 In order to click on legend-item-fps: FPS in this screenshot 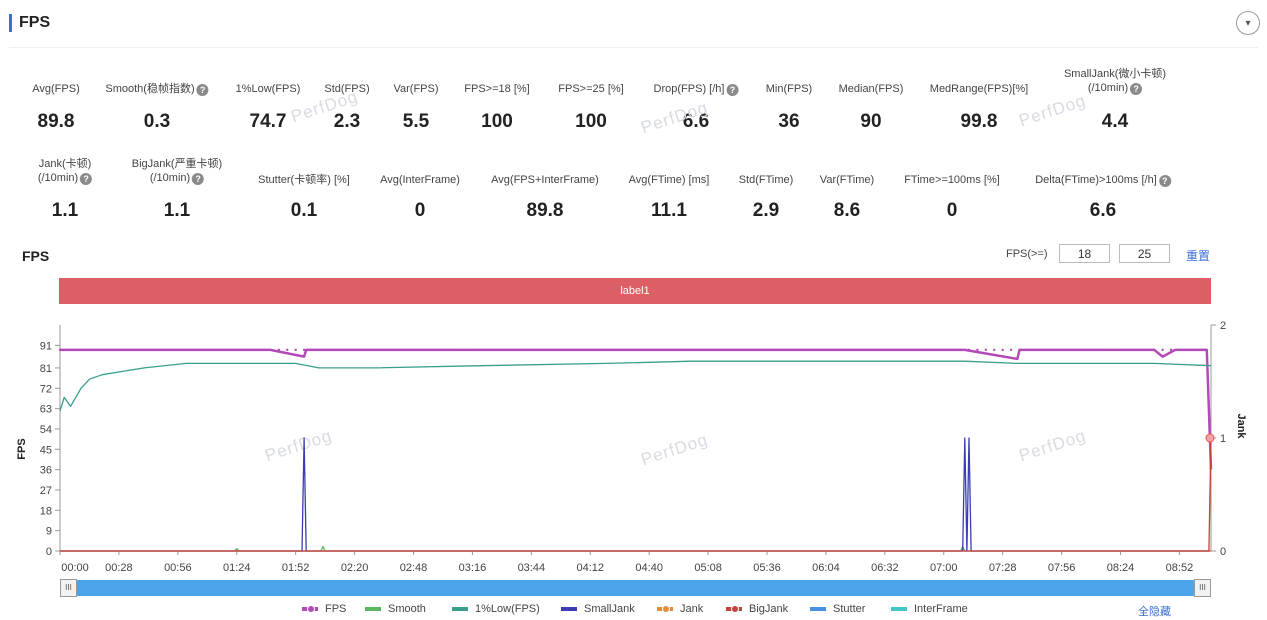, I will do `click(324, 609)`.